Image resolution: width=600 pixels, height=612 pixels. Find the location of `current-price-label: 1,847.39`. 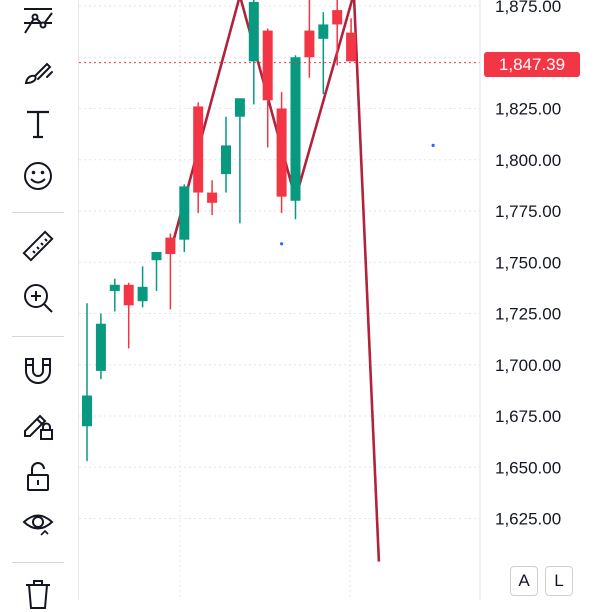

current-price-label: 1,847.39 is located at coordinates (532, 64).